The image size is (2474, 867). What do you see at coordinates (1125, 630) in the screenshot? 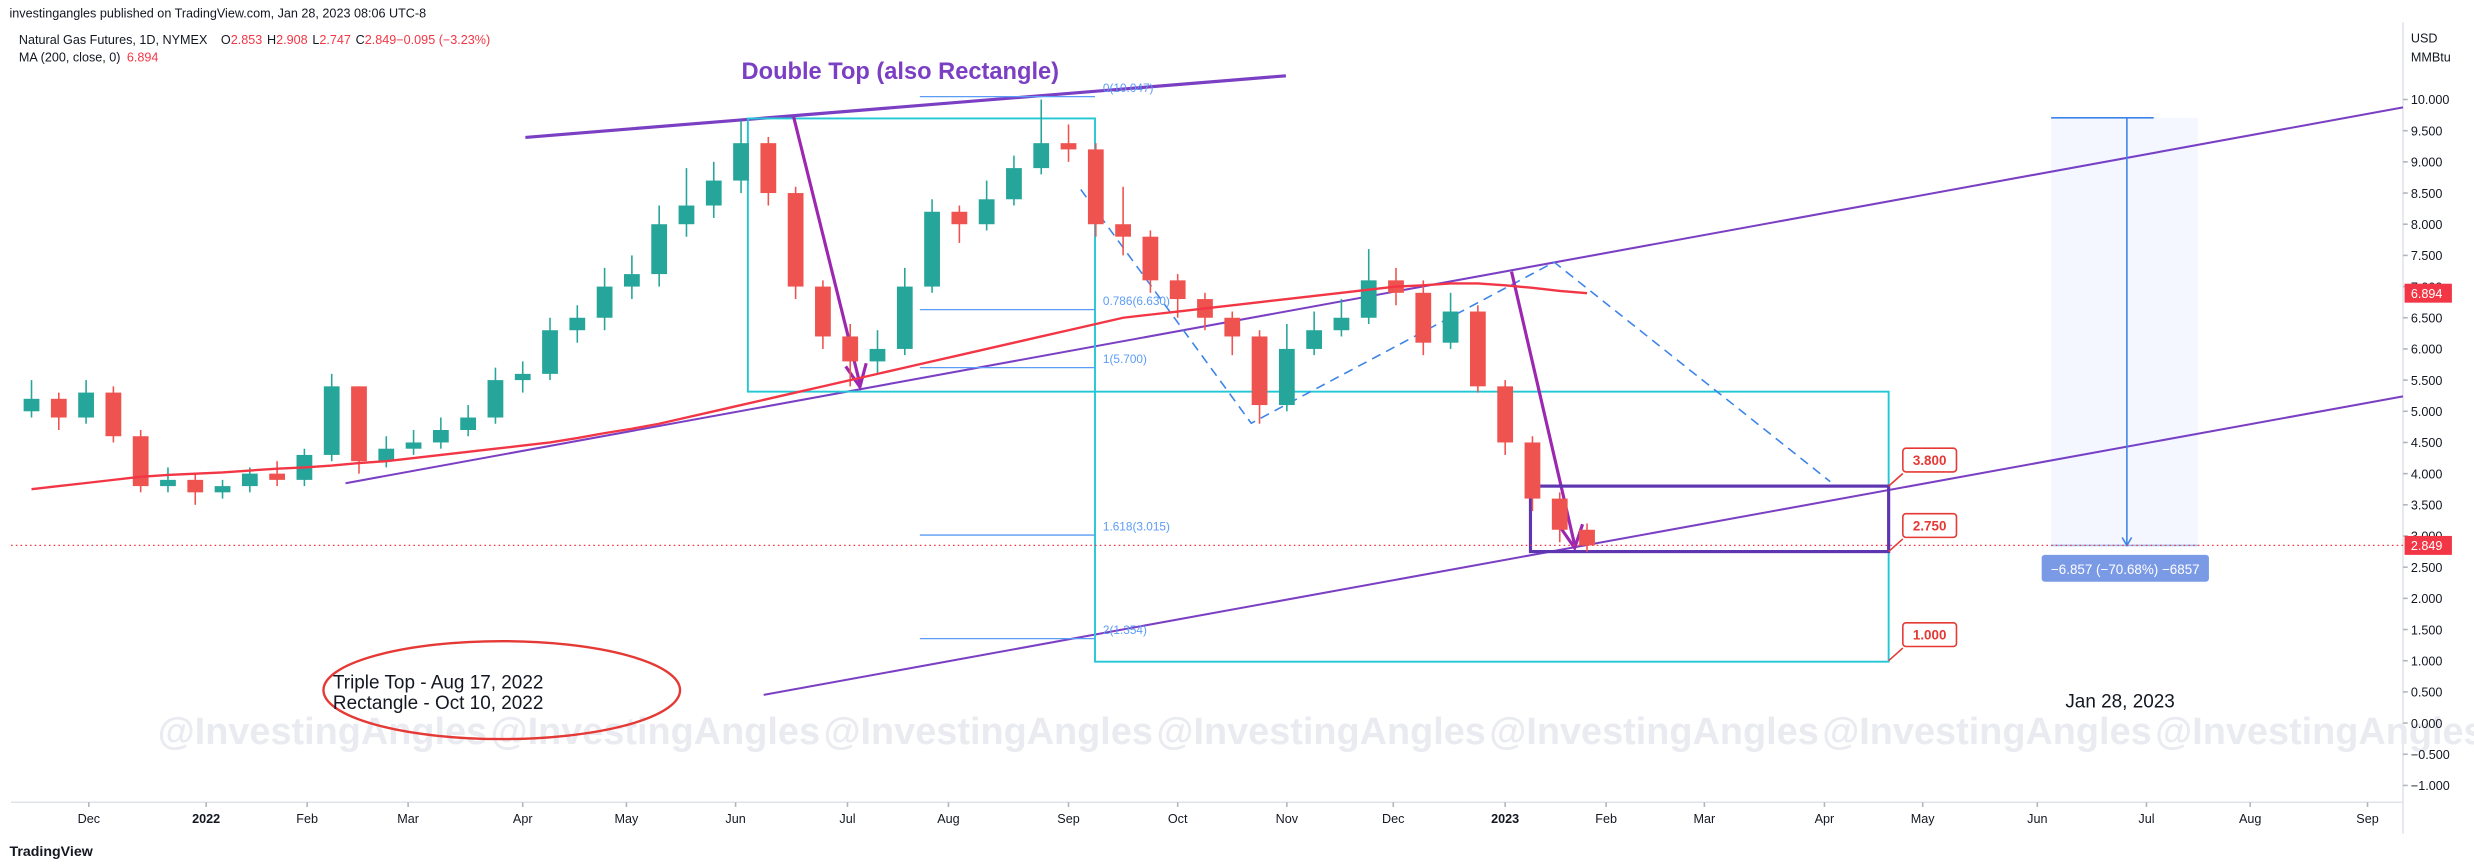
I see `fib-label: 2(1.354)` at bounding box center [1125, 630].